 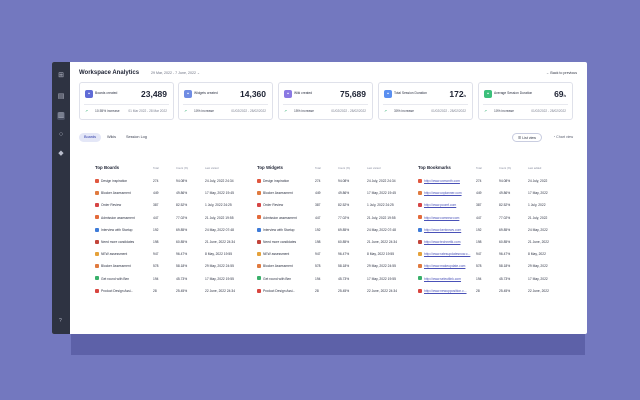 What do you see at coordinates (218, 205) in the screenshot?
I see `item-date: 1 July, 2022 24:25` at bounding box center [218, 205].